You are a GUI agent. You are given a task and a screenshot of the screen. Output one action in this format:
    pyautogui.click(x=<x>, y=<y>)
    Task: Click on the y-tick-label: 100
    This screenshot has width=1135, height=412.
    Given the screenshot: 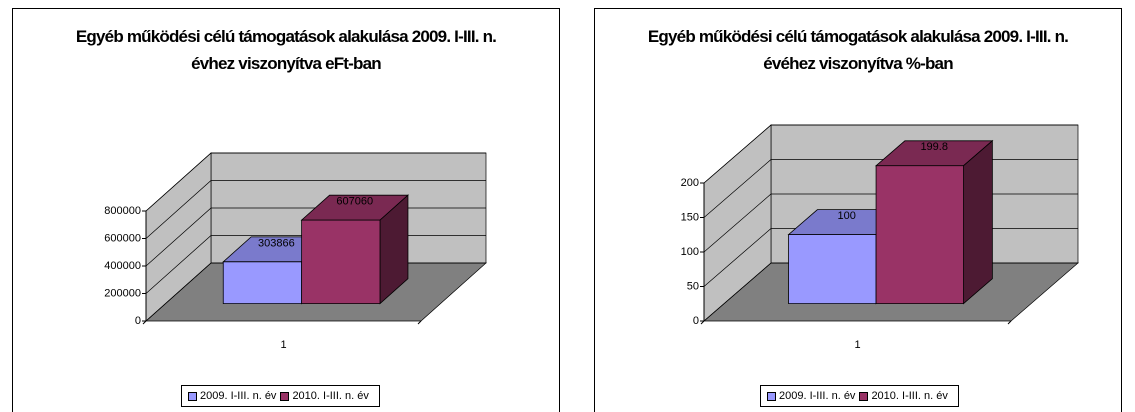 What is the action you would take?
    pyautogui.click(x=690, y=252)
    